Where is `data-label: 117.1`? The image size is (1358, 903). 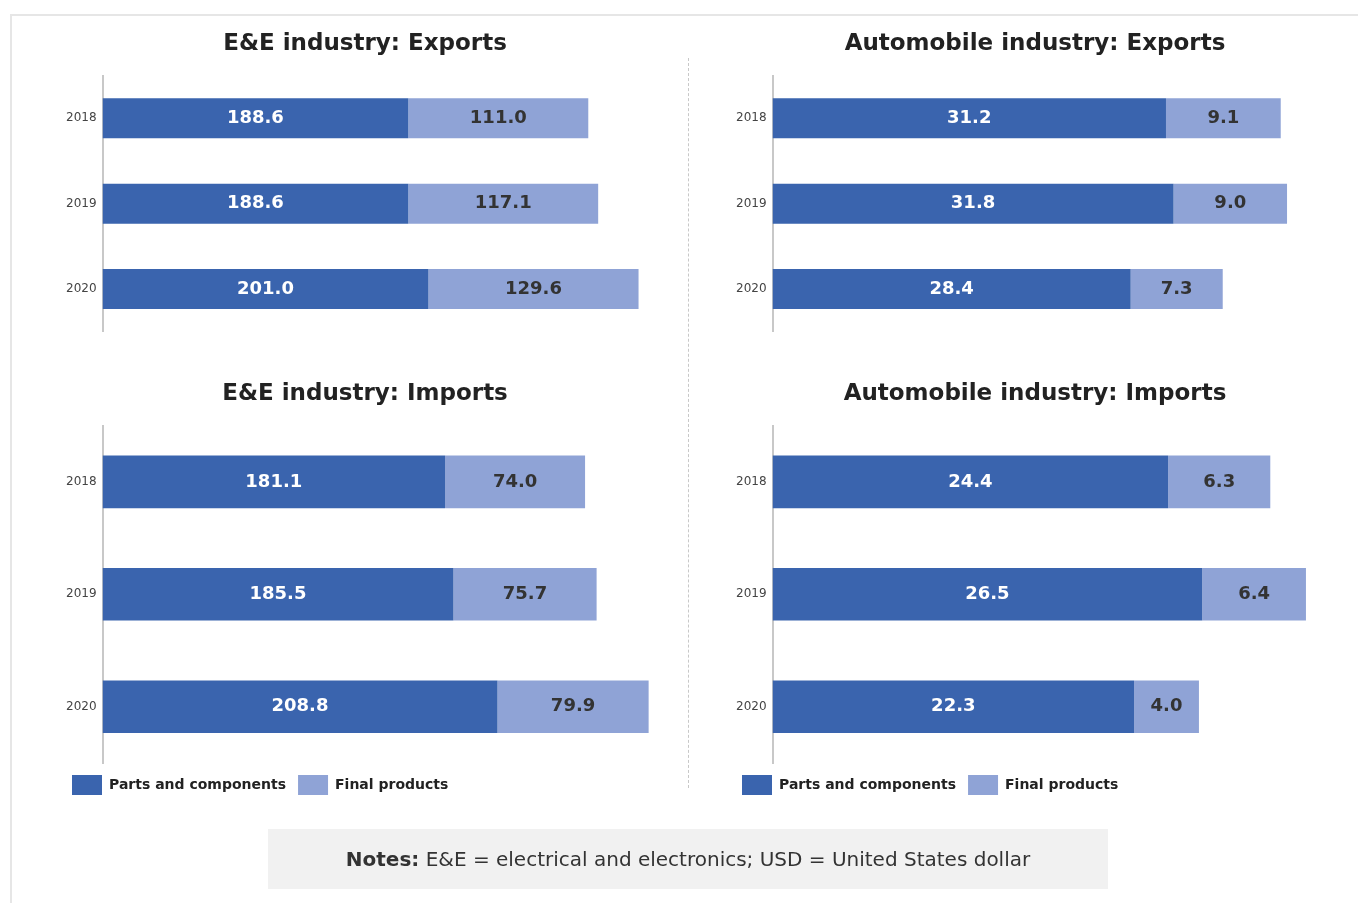
data-label: 117.1 is located at coordinates (503, 202).